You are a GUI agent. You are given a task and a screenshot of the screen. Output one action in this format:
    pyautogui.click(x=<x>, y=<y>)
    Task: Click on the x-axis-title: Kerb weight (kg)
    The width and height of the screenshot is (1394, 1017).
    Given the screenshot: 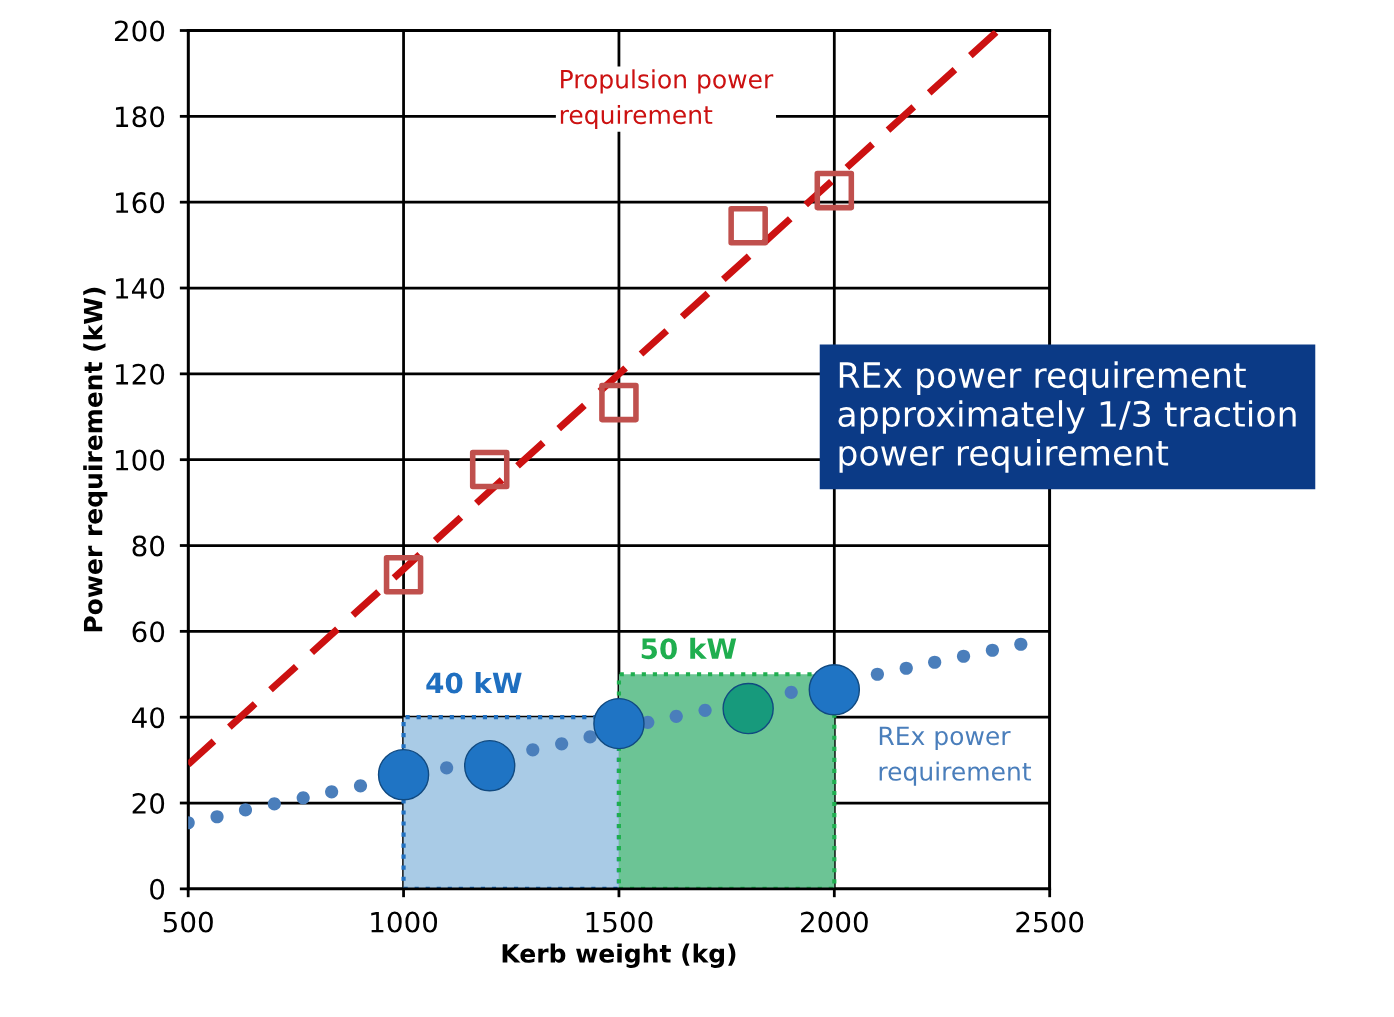 What is the action you would take?
    pyautogui.click(x=619, y=955)
    